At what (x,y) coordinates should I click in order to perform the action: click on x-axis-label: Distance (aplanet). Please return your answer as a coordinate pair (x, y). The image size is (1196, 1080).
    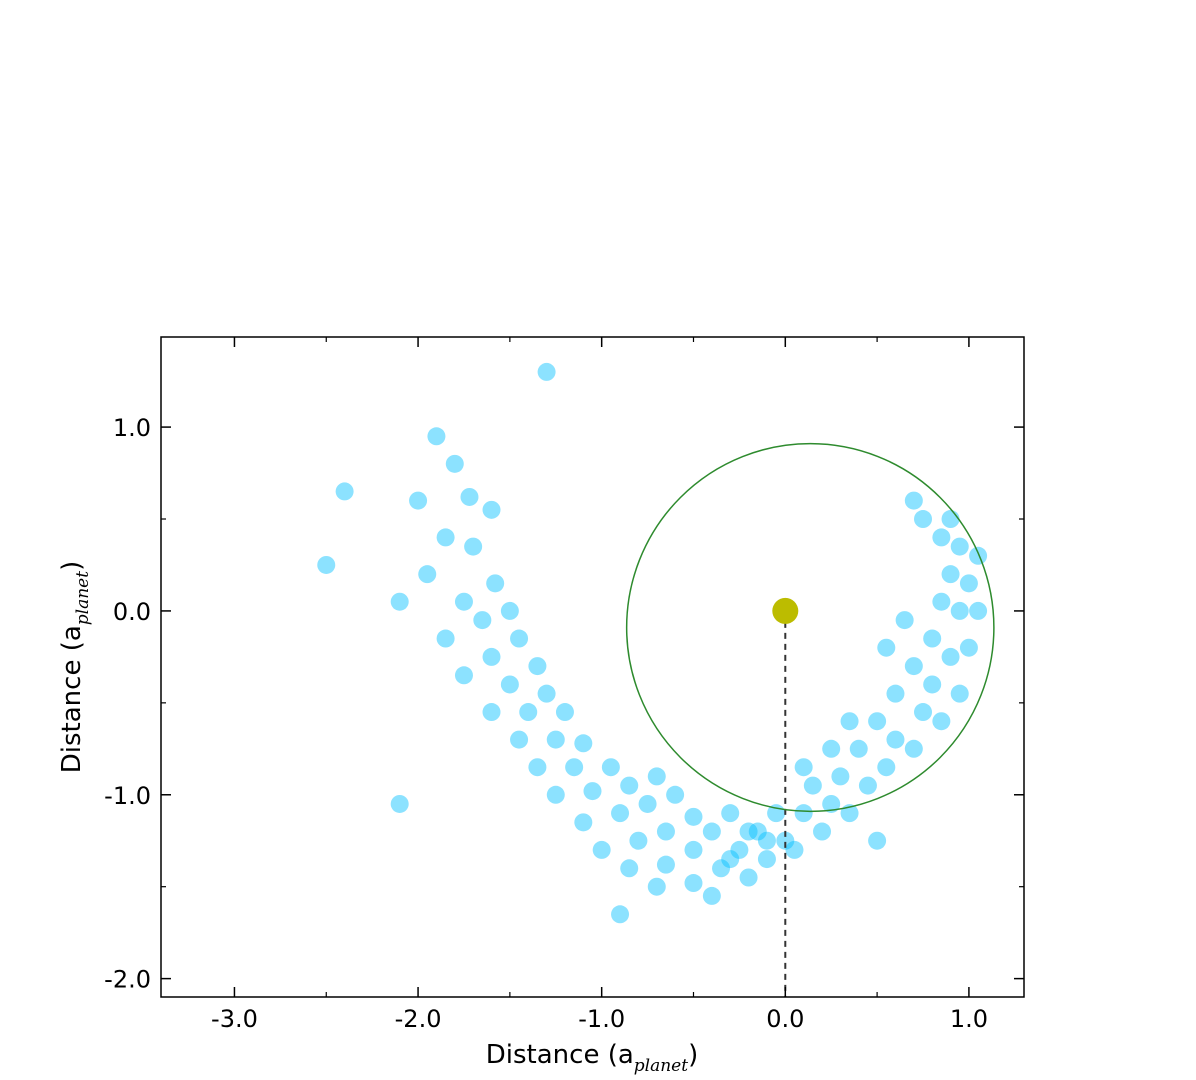
    Looking at the image, I should click on (592, 1058).